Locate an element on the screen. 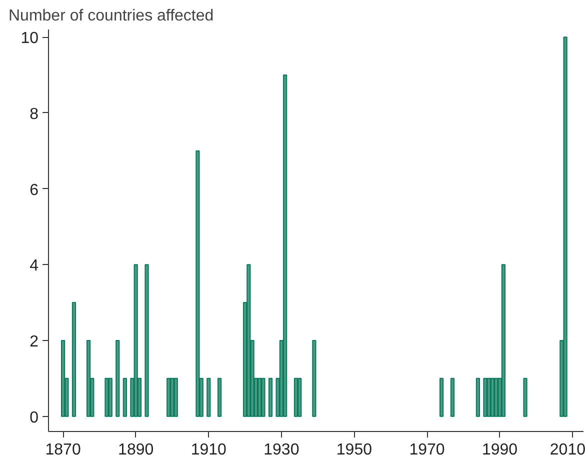 This screenshot has height=461, width=585. x-tick-label: 1990 is located at coordinates (500, 450).